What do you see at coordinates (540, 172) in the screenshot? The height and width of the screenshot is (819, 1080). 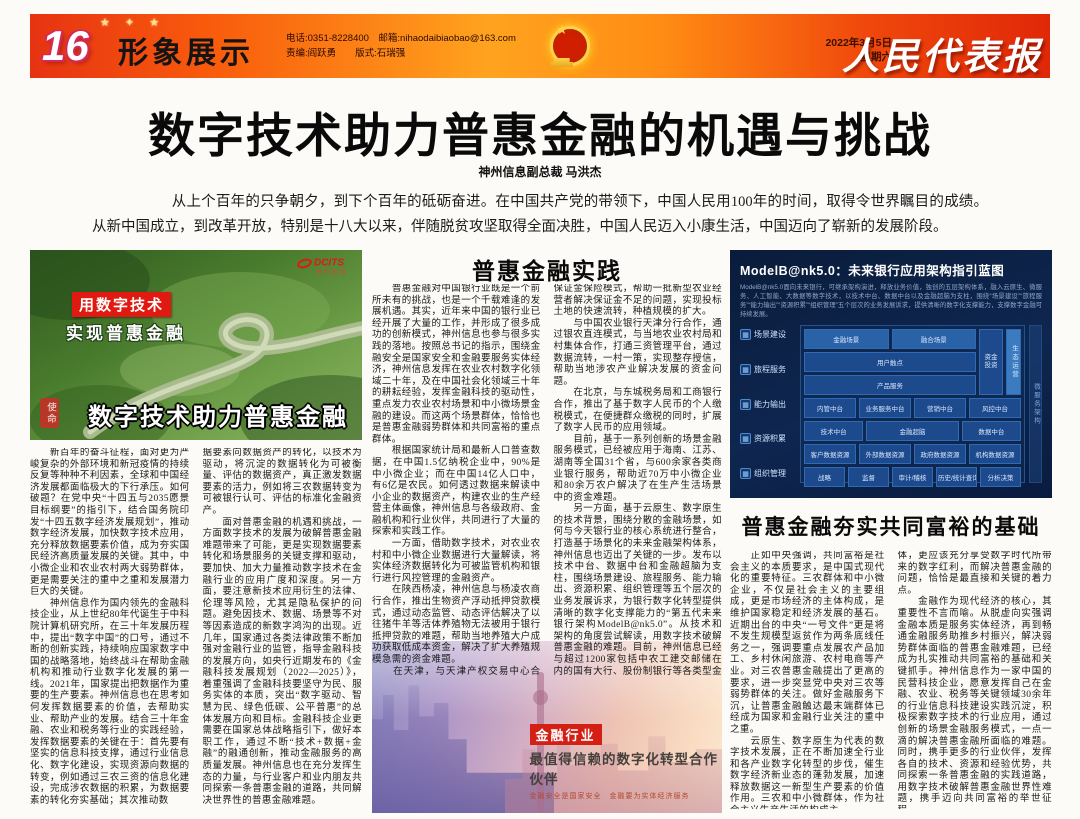 I see `byline: 神州信息副总裁 马洪杰` at bounding box center [540, 172].